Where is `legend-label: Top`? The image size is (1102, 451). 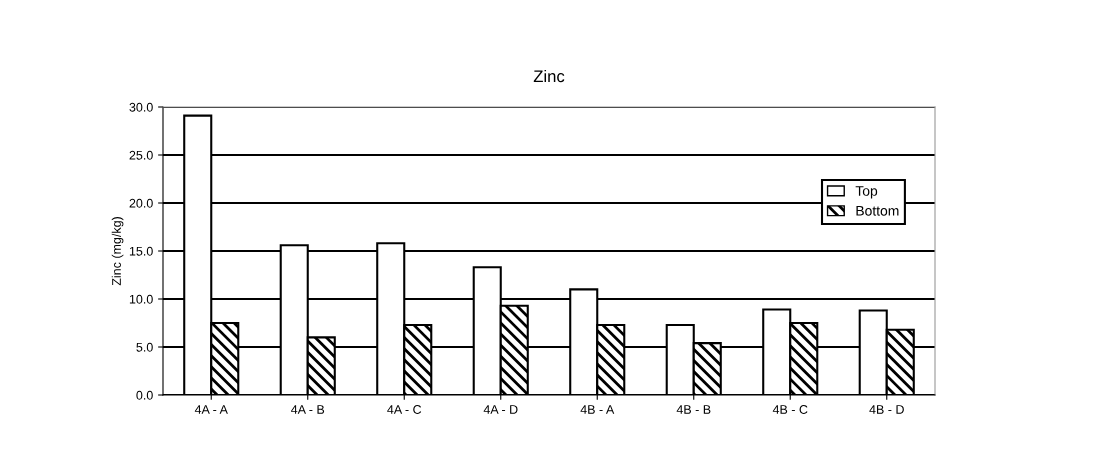
legend-label: Top is located at coordinates (866, 192).